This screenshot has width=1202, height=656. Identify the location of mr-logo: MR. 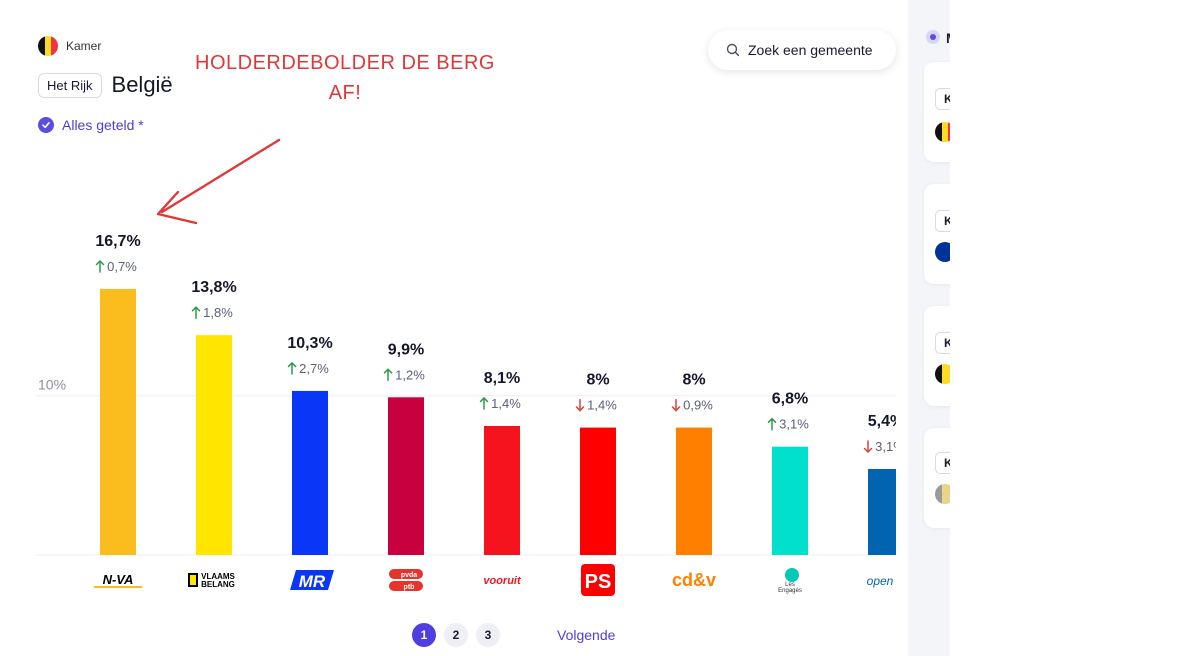
(312, 580).